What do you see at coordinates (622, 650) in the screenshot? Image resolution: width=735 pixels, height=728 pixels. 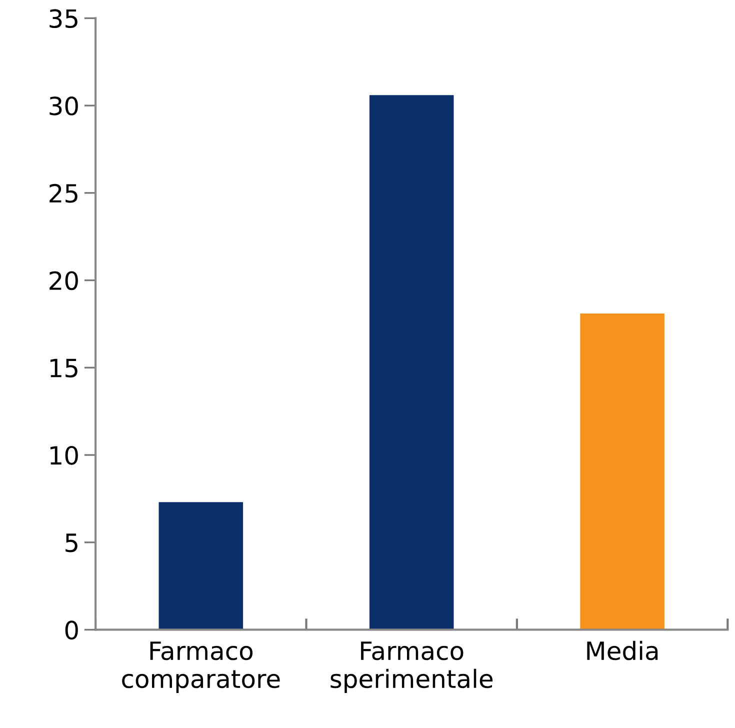 I see `x-tick-label: Media` at bounding box center [622, 650].